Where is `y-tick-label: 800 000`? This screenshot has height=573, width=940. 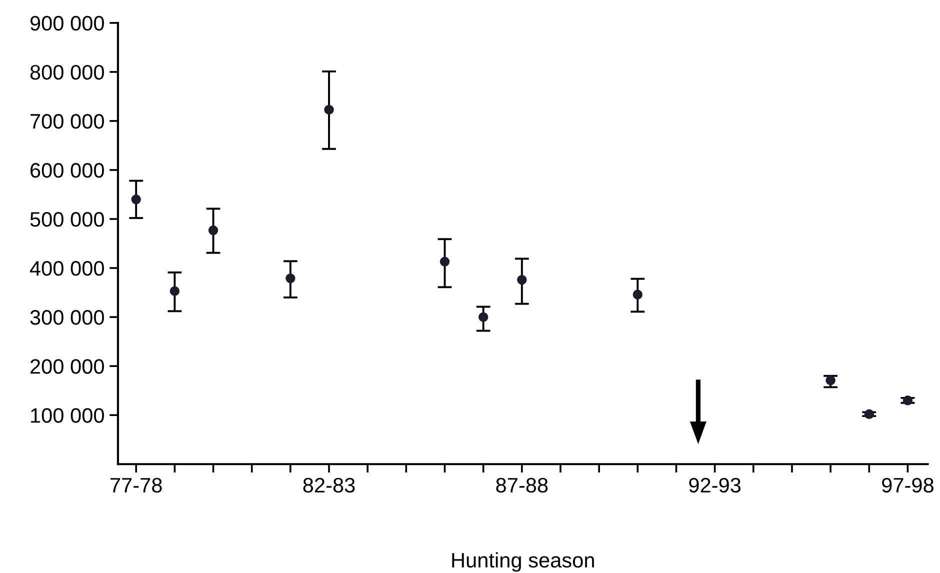 y-tick-label: 800 000 is located at coordinates (67, 72).